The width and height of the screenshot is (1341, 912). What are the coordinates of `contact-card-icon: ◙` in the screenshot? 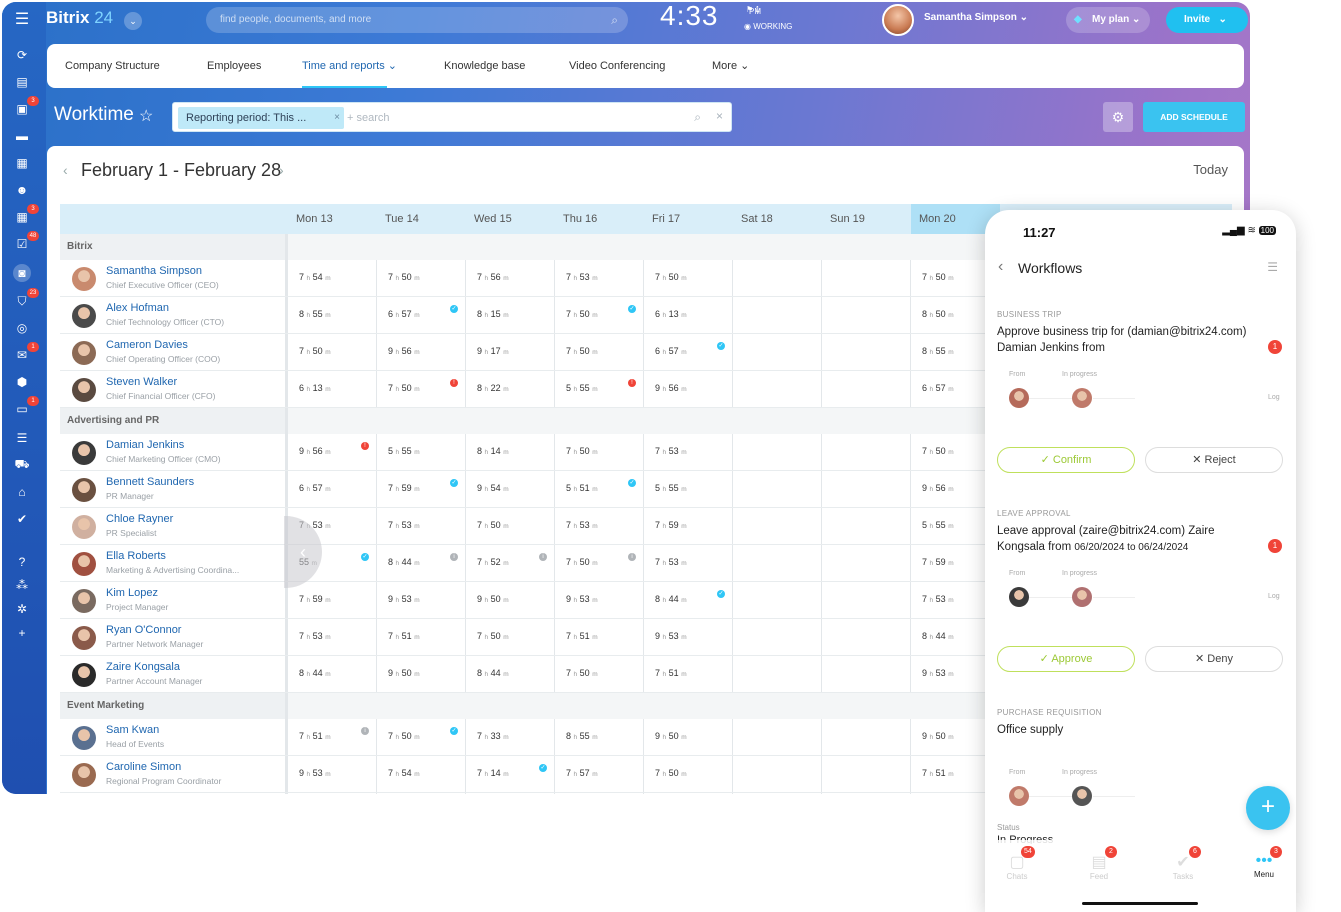 It's located at (22, 273).